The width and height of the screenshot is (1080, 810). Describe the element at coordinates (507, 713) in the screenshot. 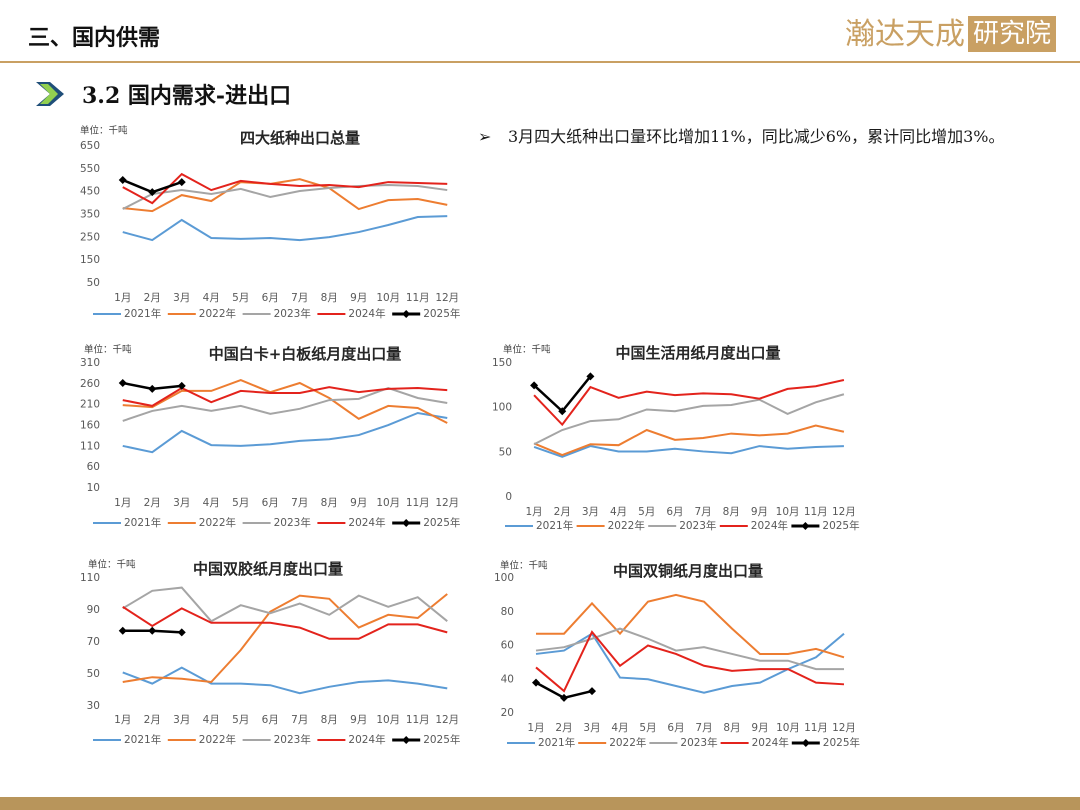

I see `y-tick-label: 20` at that location.